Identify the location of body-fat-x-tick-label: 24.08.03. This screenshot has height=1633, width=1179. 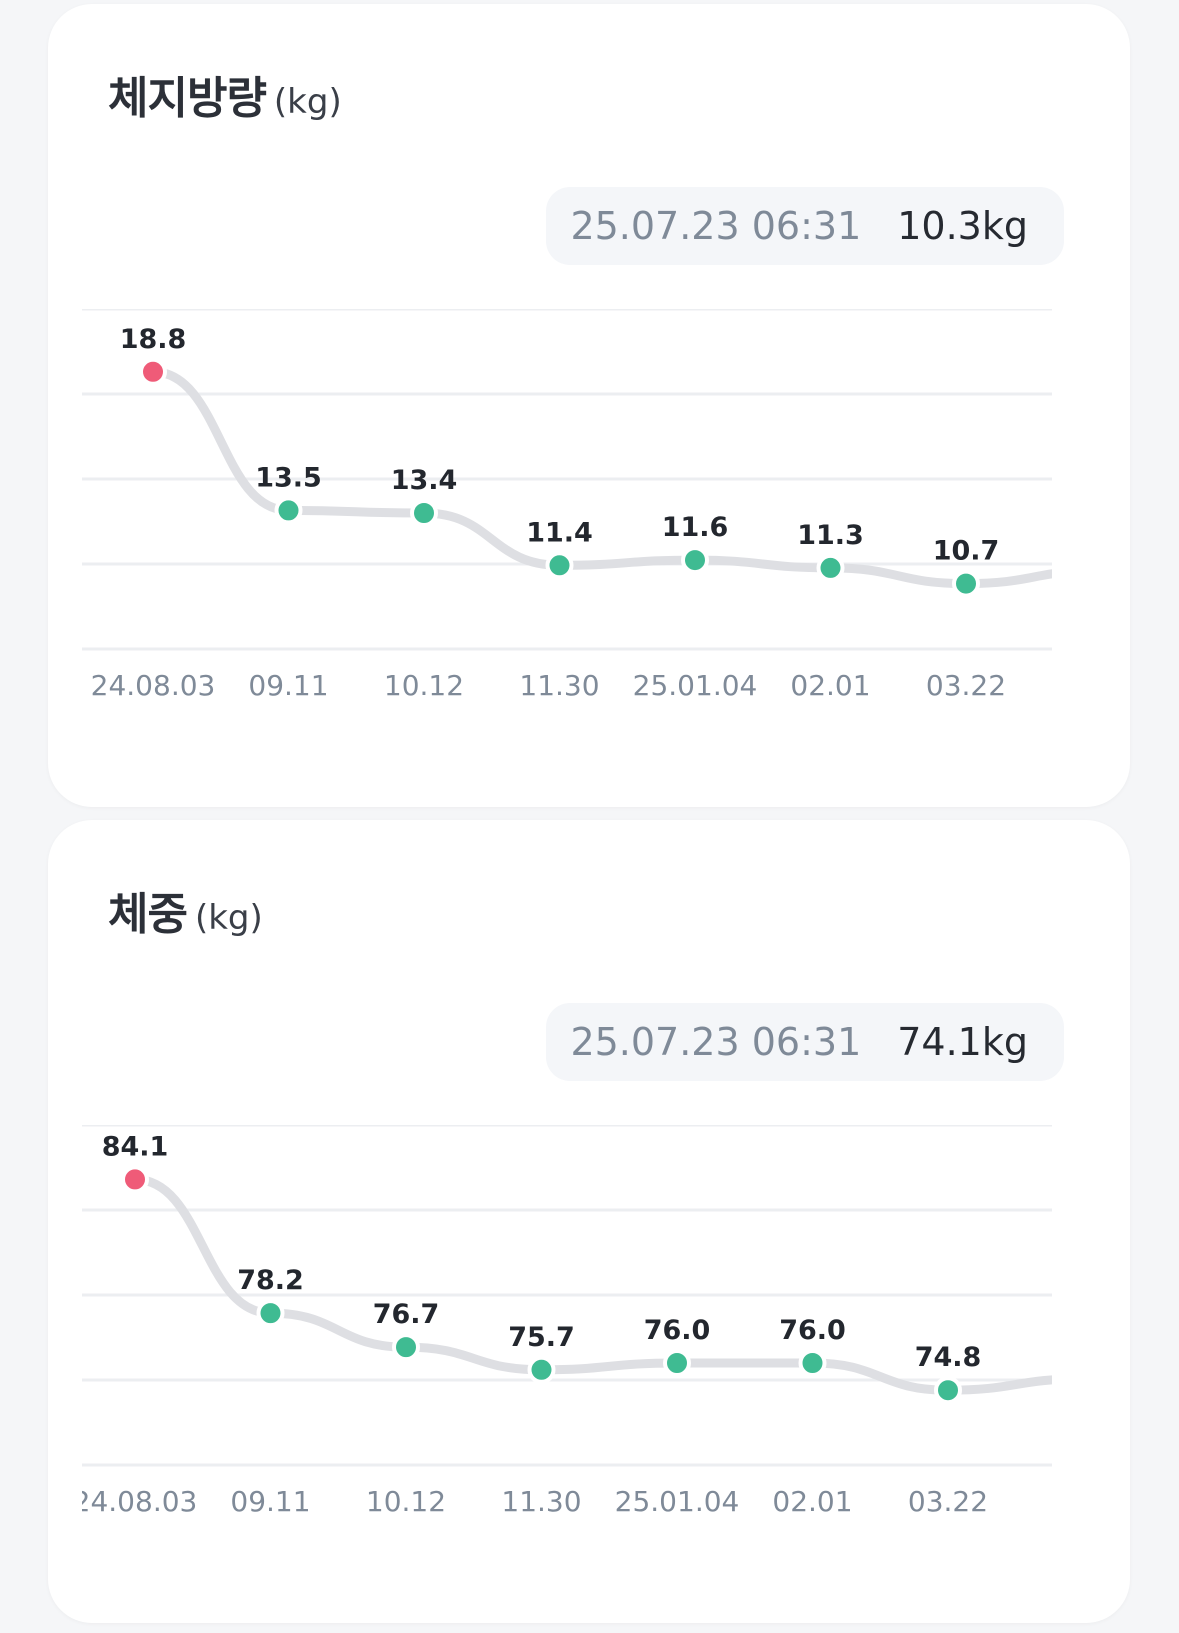
(153, 685).